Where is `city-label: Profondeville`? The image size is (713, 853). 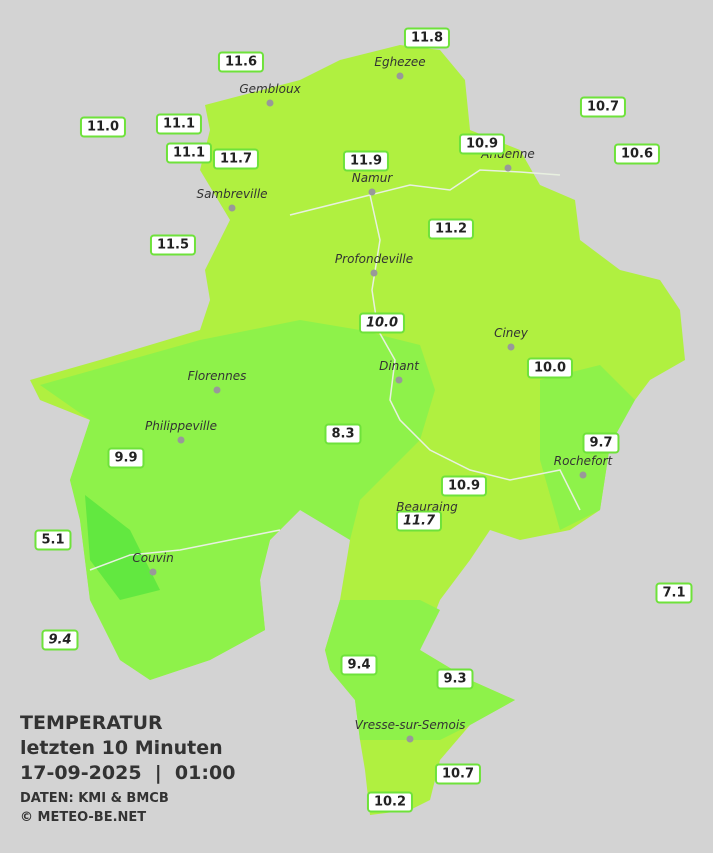 city-label: Profondeville is located at coordinates (374, 259).